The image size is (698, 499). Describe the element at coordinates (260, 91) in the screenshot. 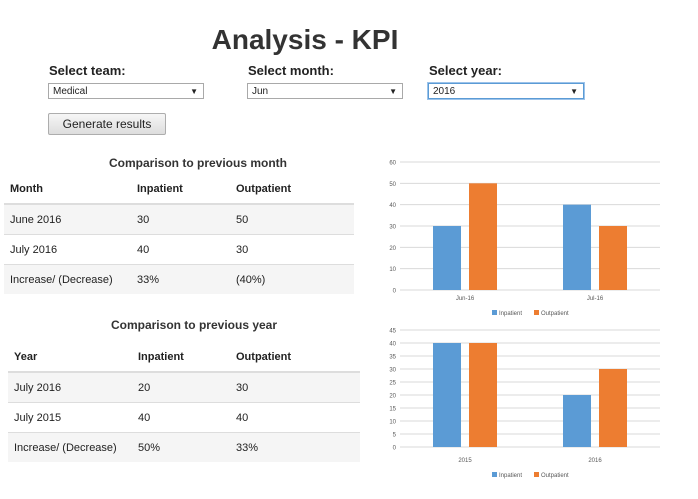

I see `month-select-value: Jun` at that location.